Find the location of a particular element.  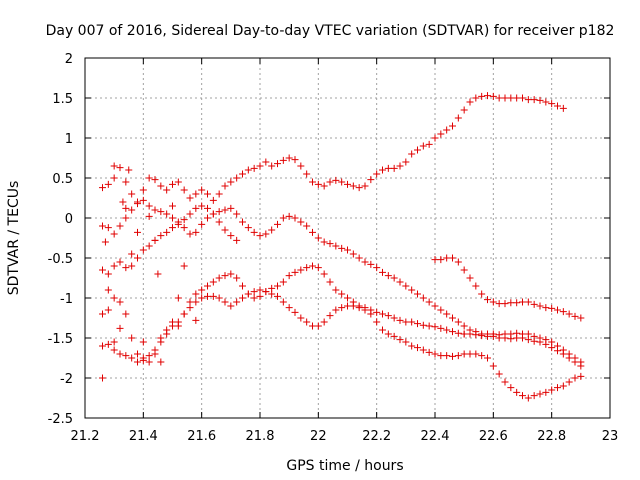

x-tick-label: 22.2 is located at coordinates (376, 436).